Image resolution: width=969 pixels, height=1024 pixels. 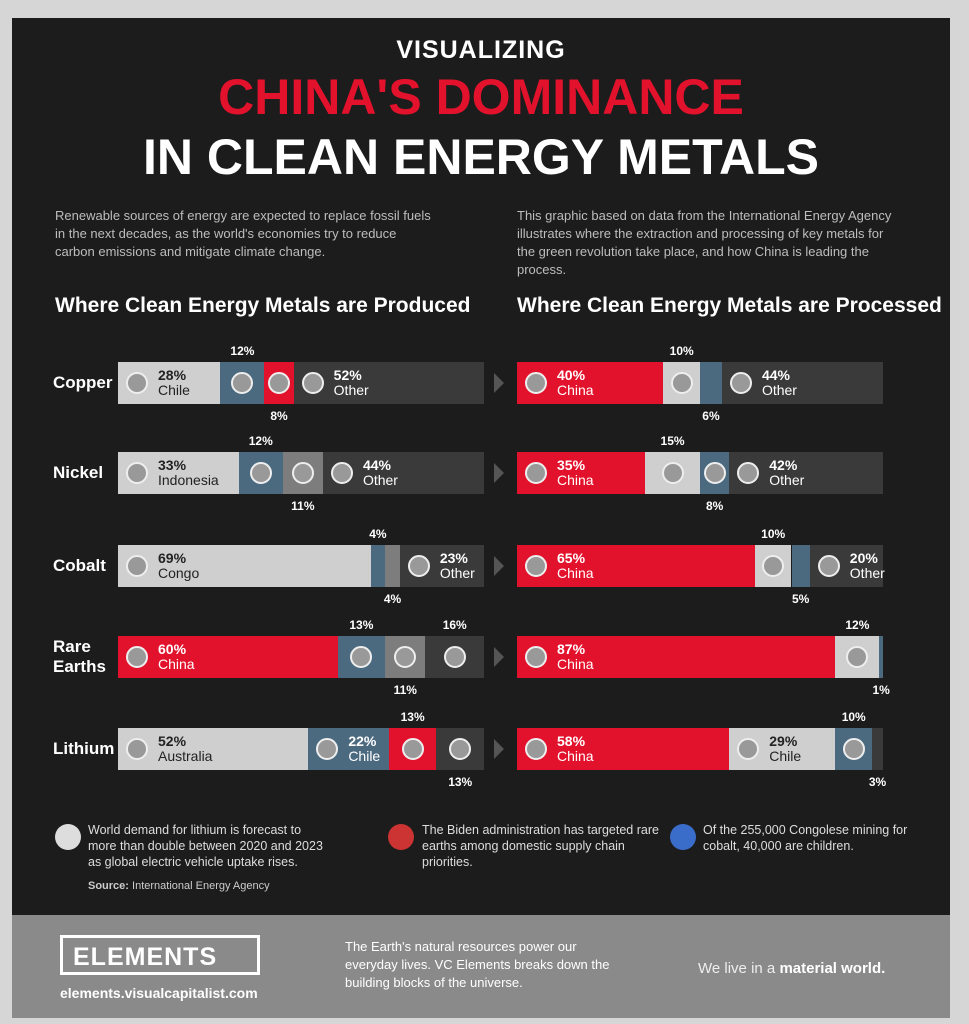 I want to click on logo-box: ELEMENTS, so click(x=160, y=955).